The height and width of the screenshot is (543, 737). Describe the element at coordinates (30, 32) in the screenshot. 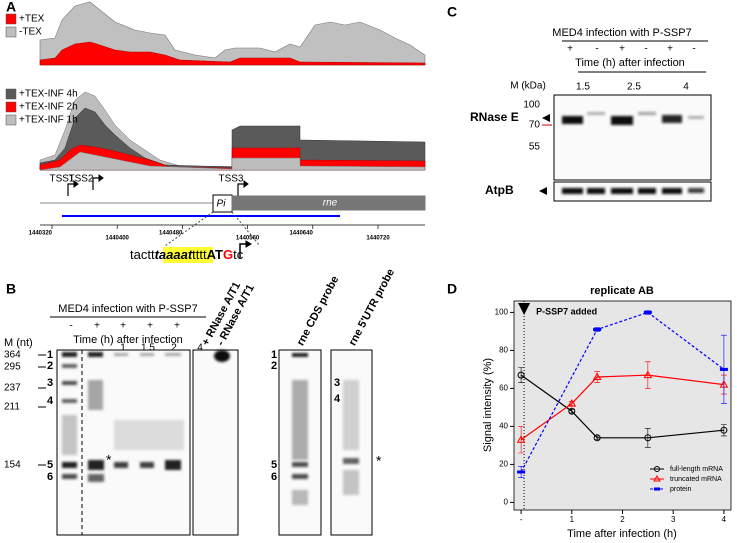

I see `legend-label: -TEX` at that location.